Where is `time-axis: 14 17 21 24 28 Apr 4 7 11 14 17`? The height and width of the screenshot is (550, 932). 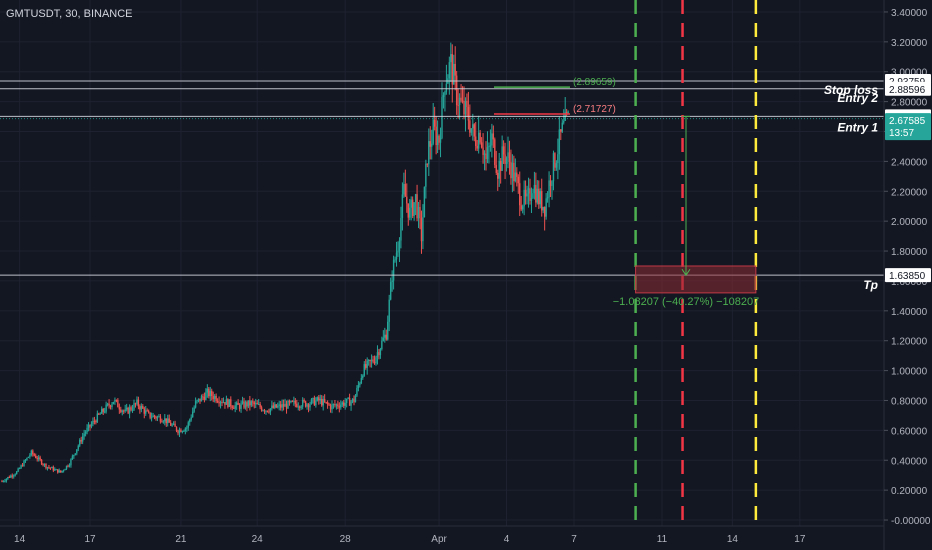
time-axis: 14 17 21 24 28 Apr 4 7 11 14 17 is located at coordinates (442, 535).